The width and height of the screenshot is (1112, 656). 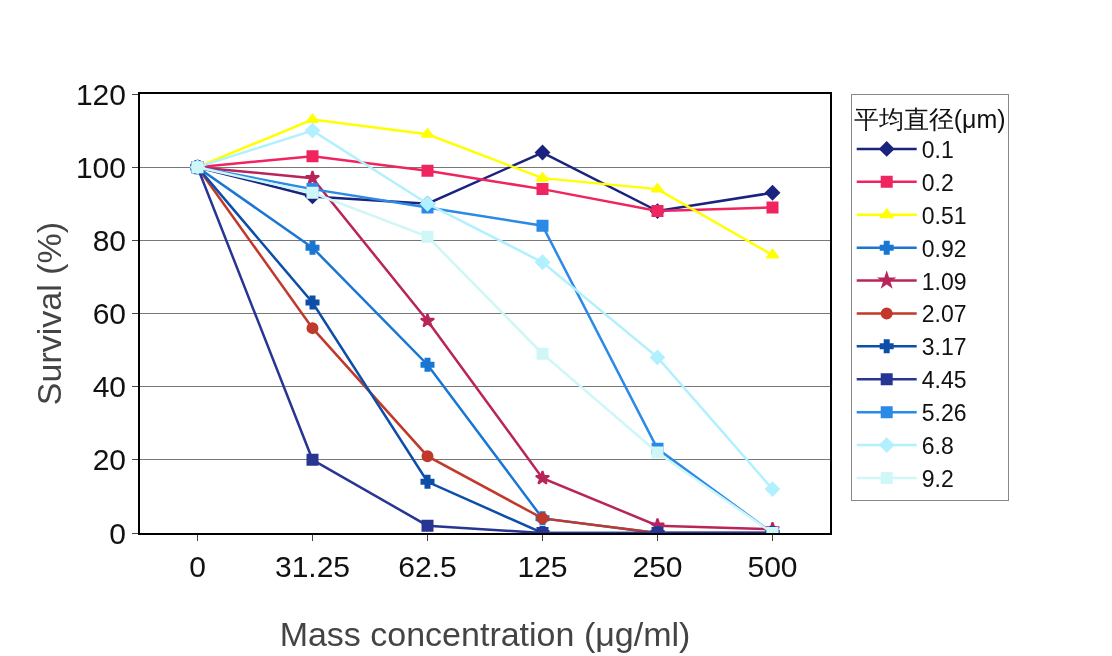 What do you see at coordinates (937, 149) in the screenshot?
I see `legend-label: 0.1` at bounding box center [937, 149].